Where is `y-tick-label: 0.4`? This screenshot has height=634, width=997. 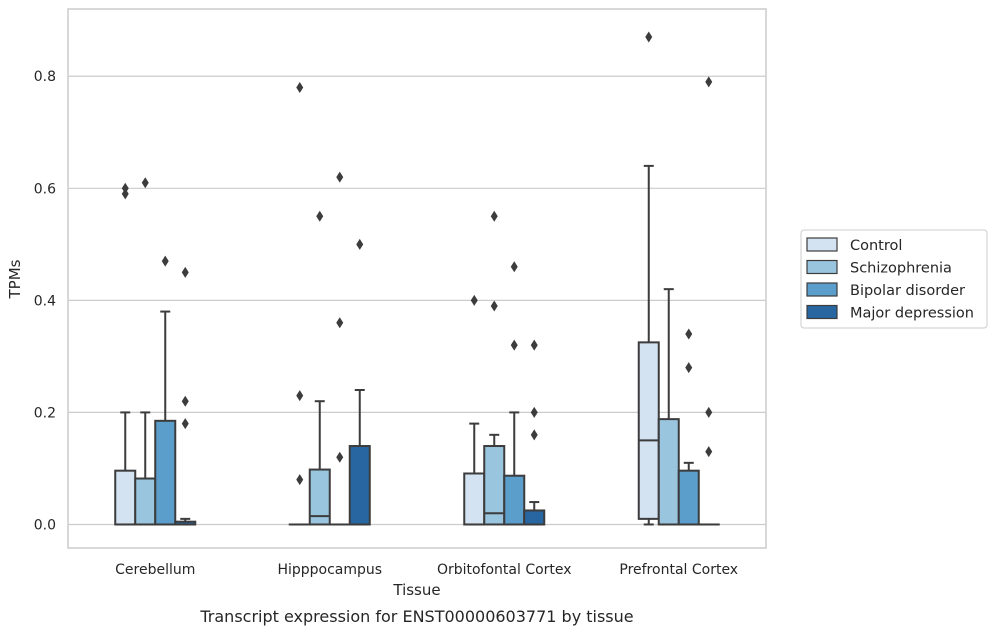 y-tick-label: 0.4 is located at coordinates (45, 301).